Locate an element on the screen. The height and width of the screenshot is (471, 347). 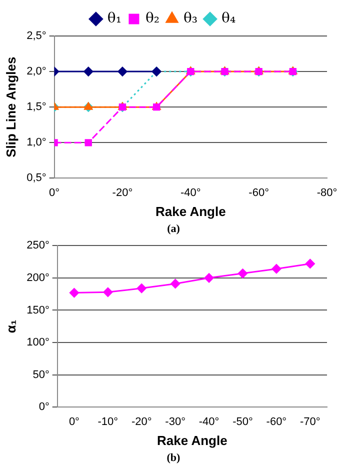
x-tick-label: -50° is located at coordinates (242, 422).